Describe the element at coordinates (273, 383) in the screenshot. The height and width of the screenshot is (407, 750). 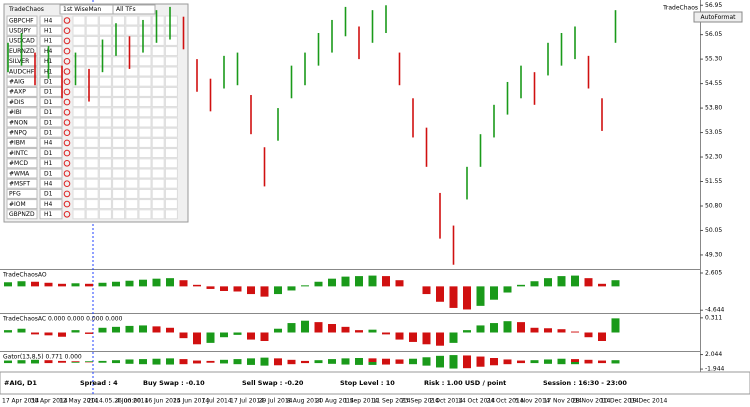
I see `status-item: Sell Swap : -0.20` at that location.